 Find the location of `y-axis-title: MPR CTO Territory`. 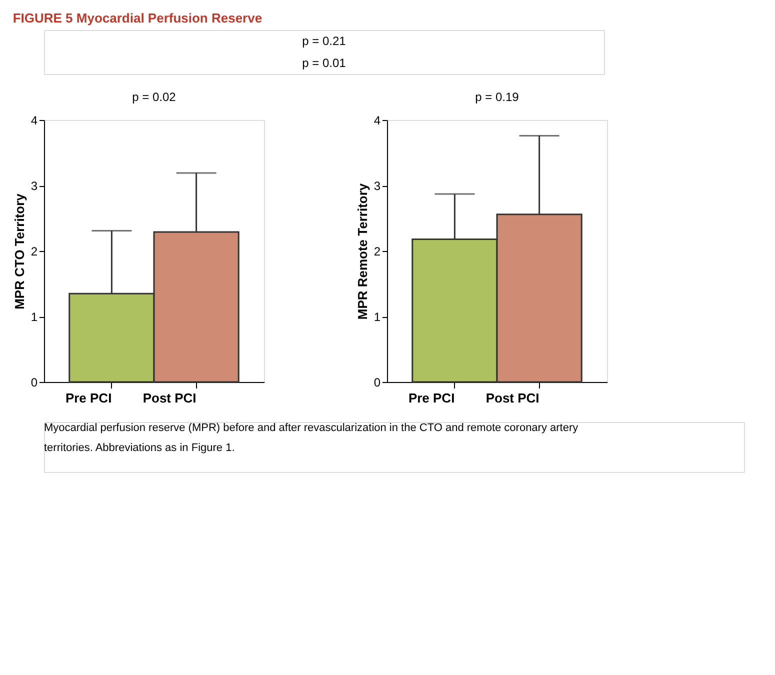

y-axis-title: MPR CTO Territory is located at coordinates (19, 251).